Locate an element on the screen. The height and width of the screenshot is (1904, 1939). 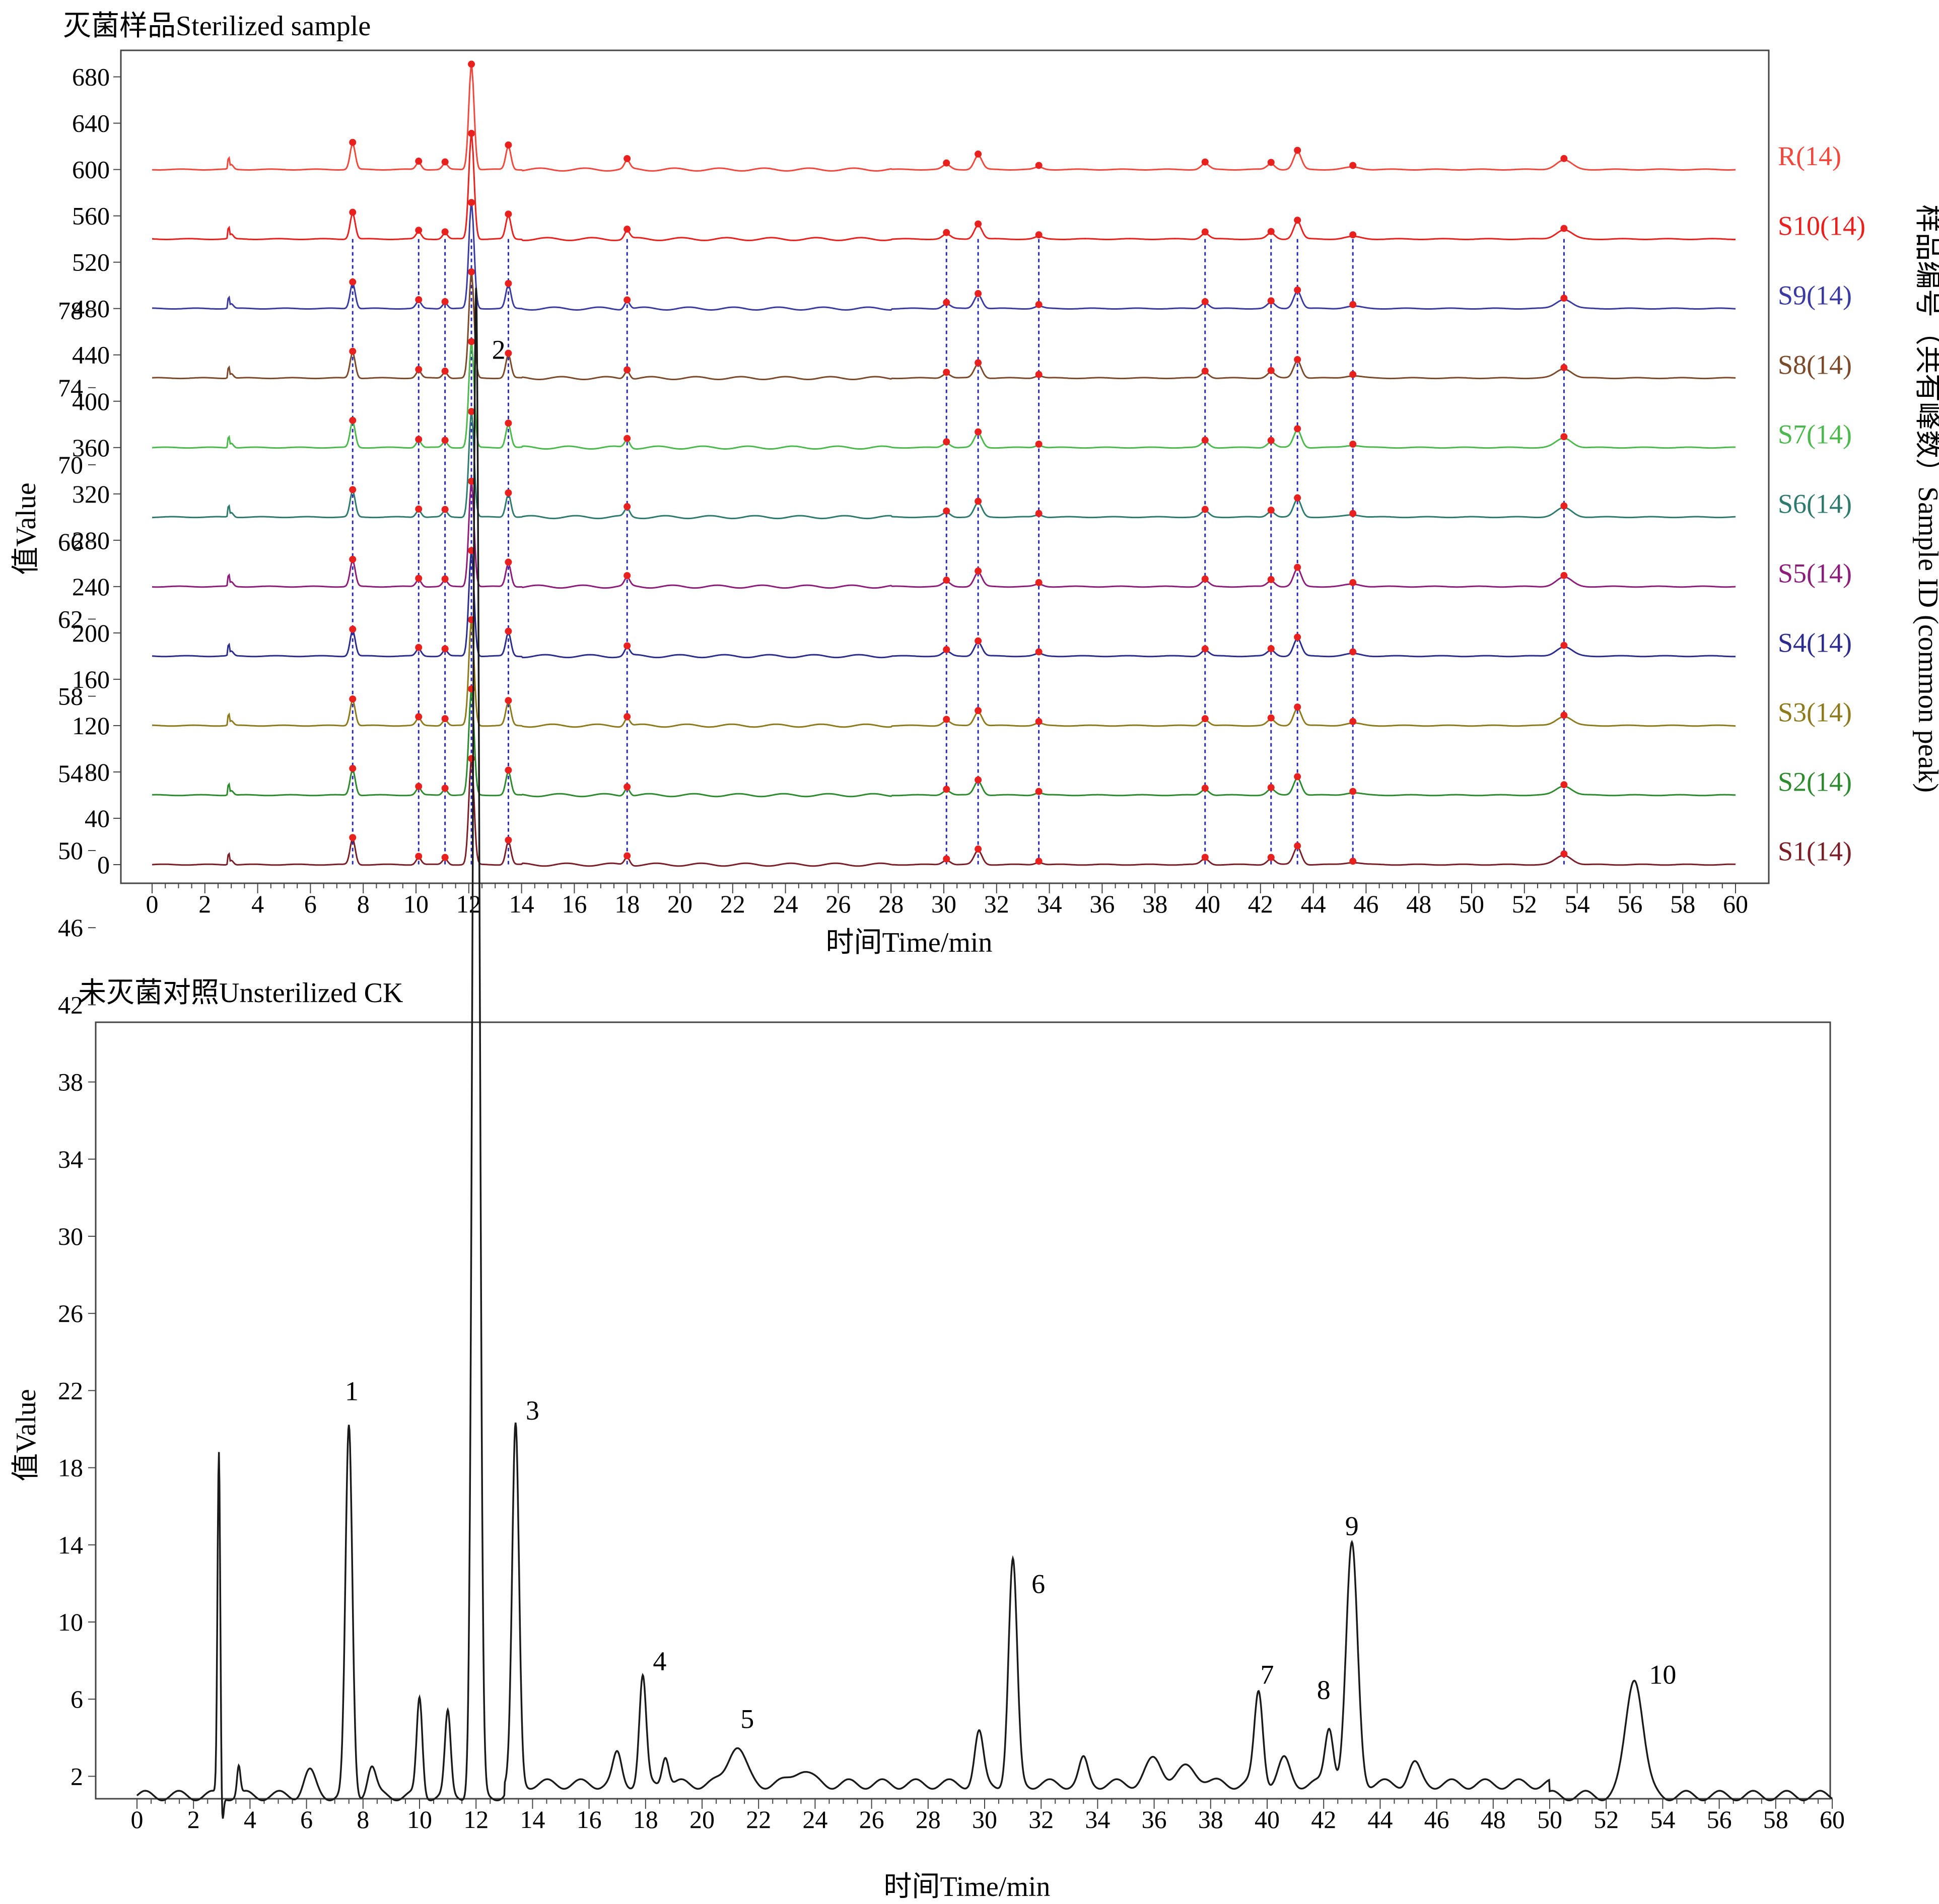
x-tick-label: 42 is located at coordinates (1260, 904).